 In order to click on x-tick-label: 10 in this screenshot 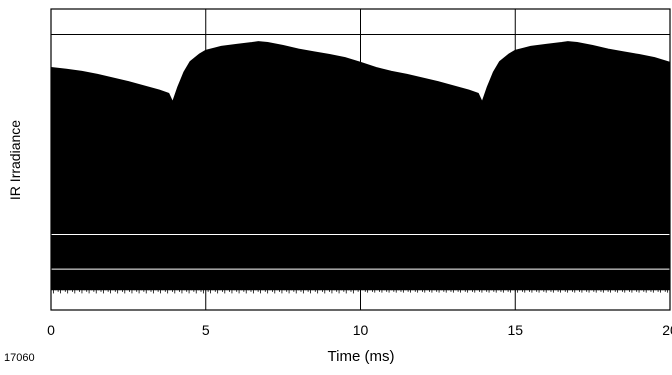, I will do `click(361, 330)`.